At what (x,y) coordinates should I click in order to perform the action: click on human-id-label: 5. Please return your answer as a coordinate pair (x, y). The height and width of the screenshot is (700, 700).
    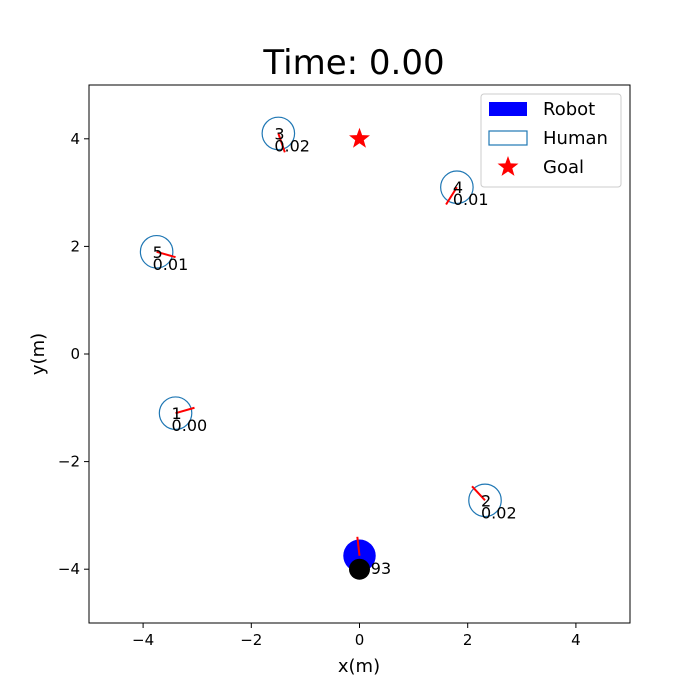
    Looking at the image, I should click on (158, 252).